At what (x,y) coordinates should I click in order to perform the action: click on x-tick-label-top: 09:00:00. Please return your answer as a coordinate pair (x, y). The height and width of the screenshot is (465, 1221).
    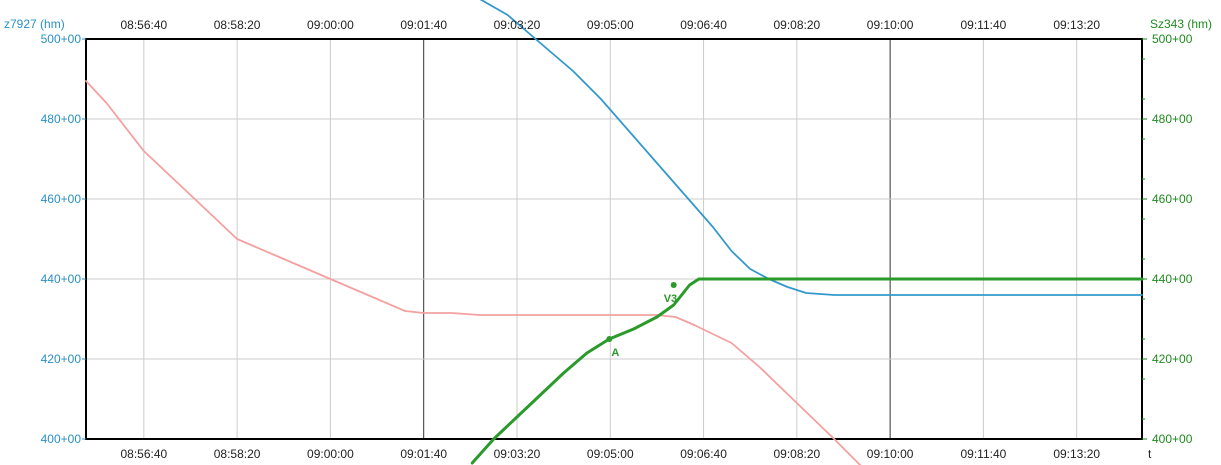
    Looking at the image, I should click on (330, 25).